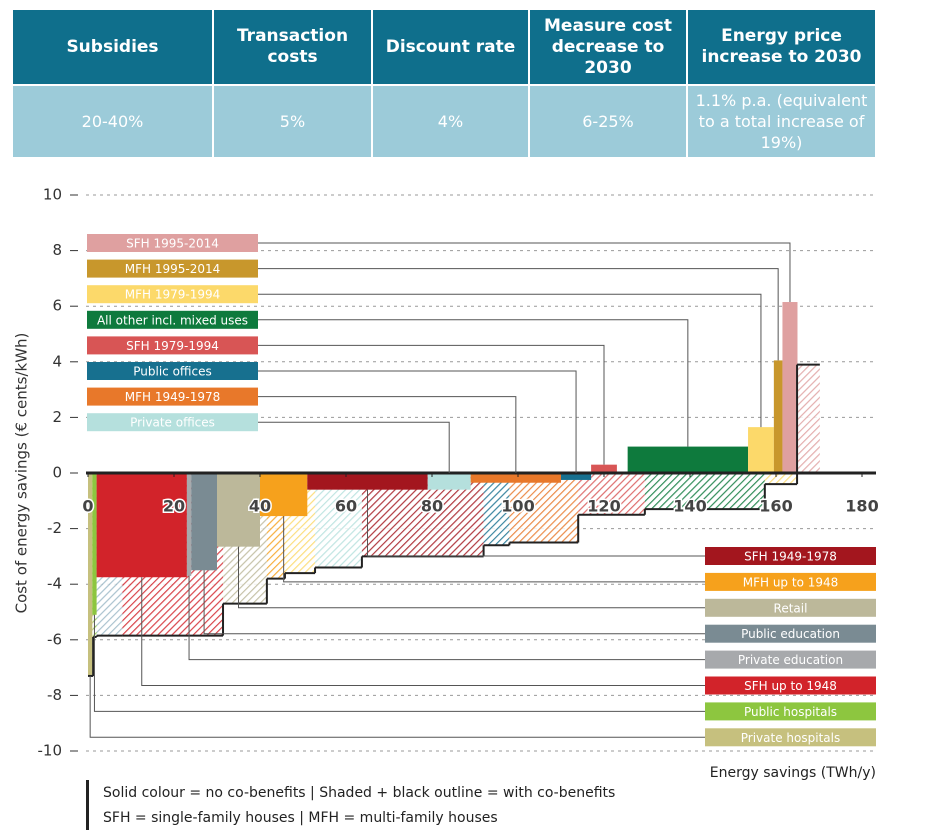  I want to click on legend-label: Retail, so click(791, 608).